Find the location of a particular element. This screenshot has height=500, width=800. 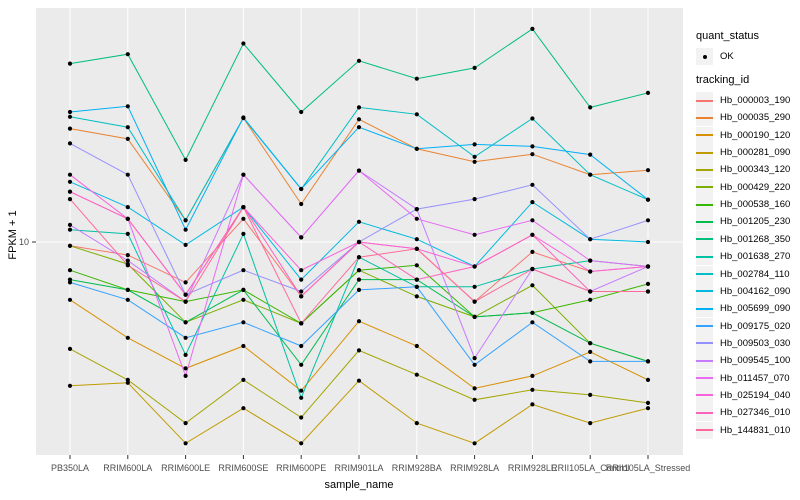

x-tick-label: RRIM600SE is located at coordinates (243, 468).